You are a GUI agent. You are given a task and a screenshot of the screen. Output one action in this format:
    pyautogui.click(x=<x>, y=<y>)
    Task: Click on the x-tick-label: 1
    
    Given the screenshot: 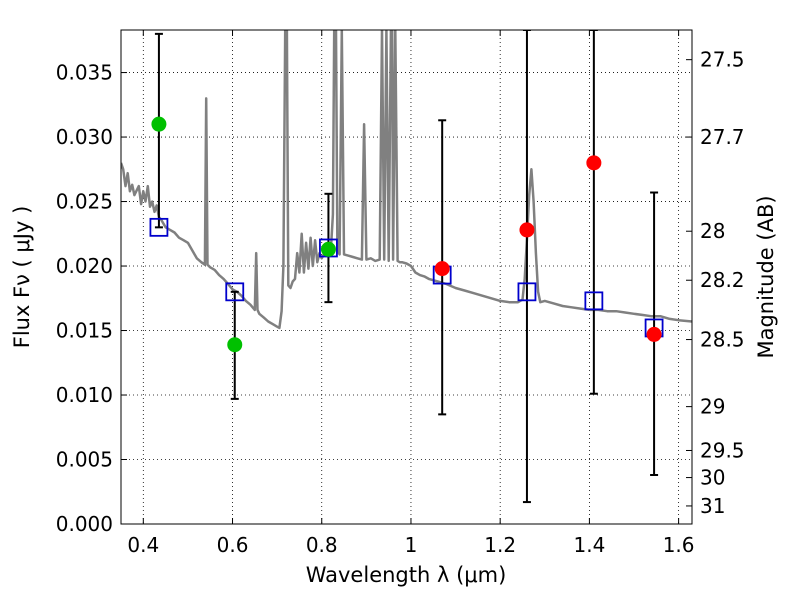 What is the action you would take?
    pyautogui.click(x=411, y=545)
    